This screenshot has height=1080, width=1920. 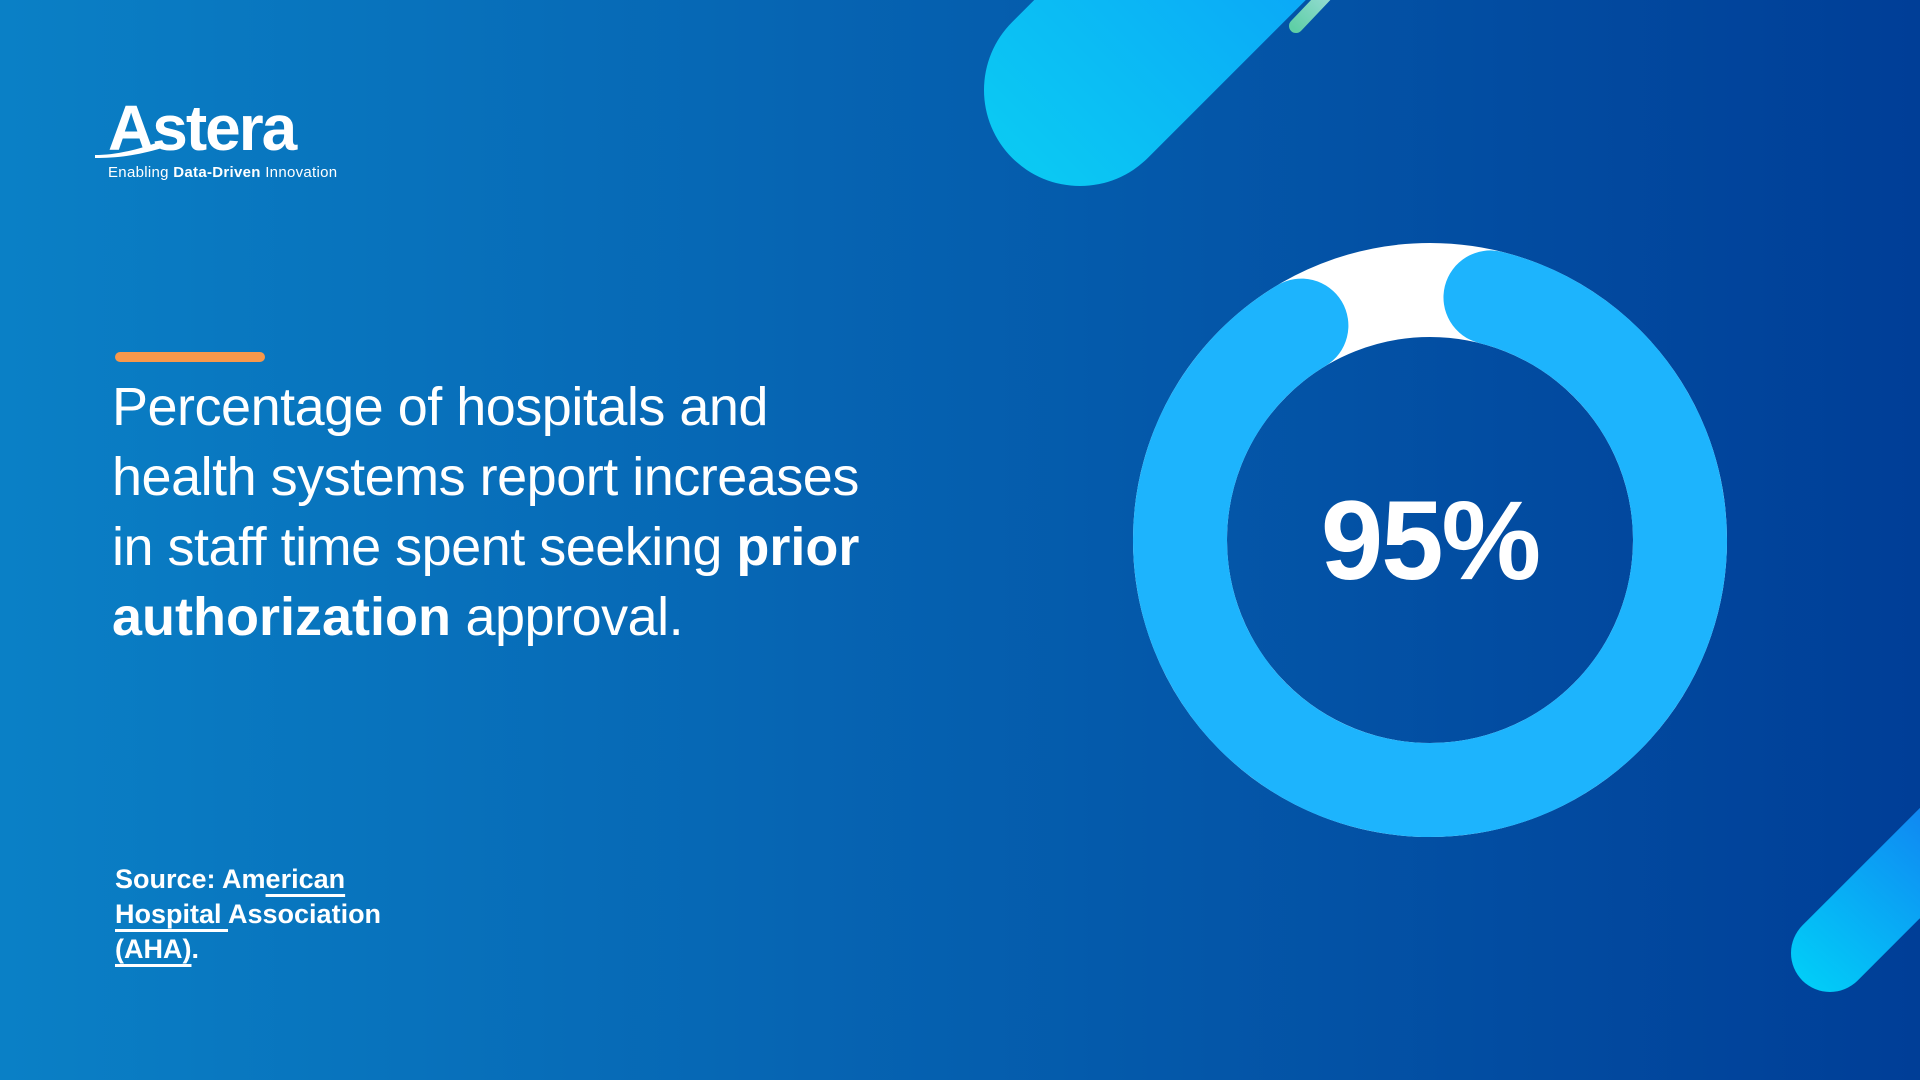 I want to click on accent-bar, so click(x=190, y=357).